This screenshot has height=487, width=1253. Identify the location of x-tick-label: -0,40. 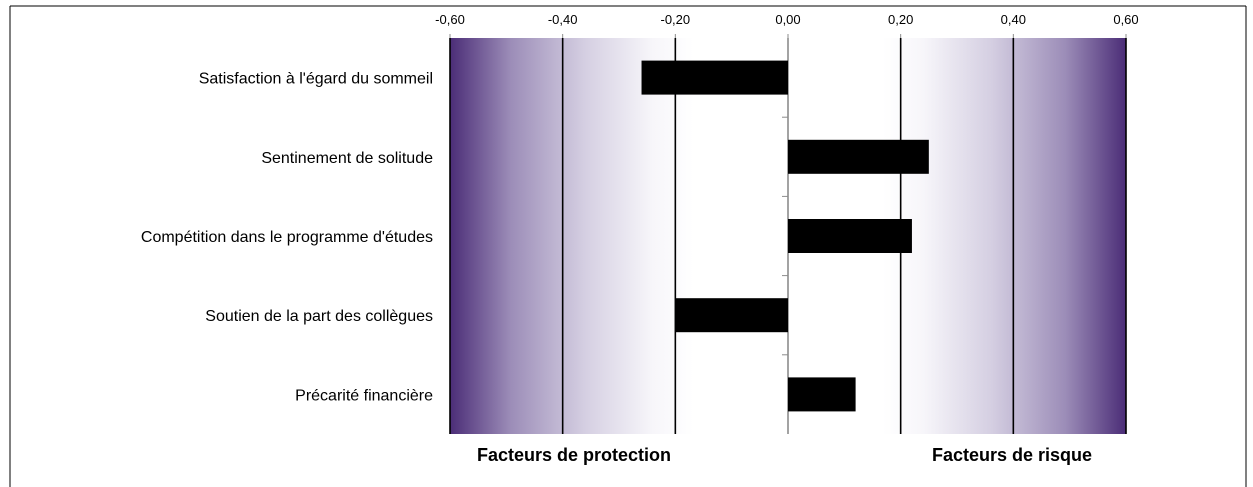
(563, 19).